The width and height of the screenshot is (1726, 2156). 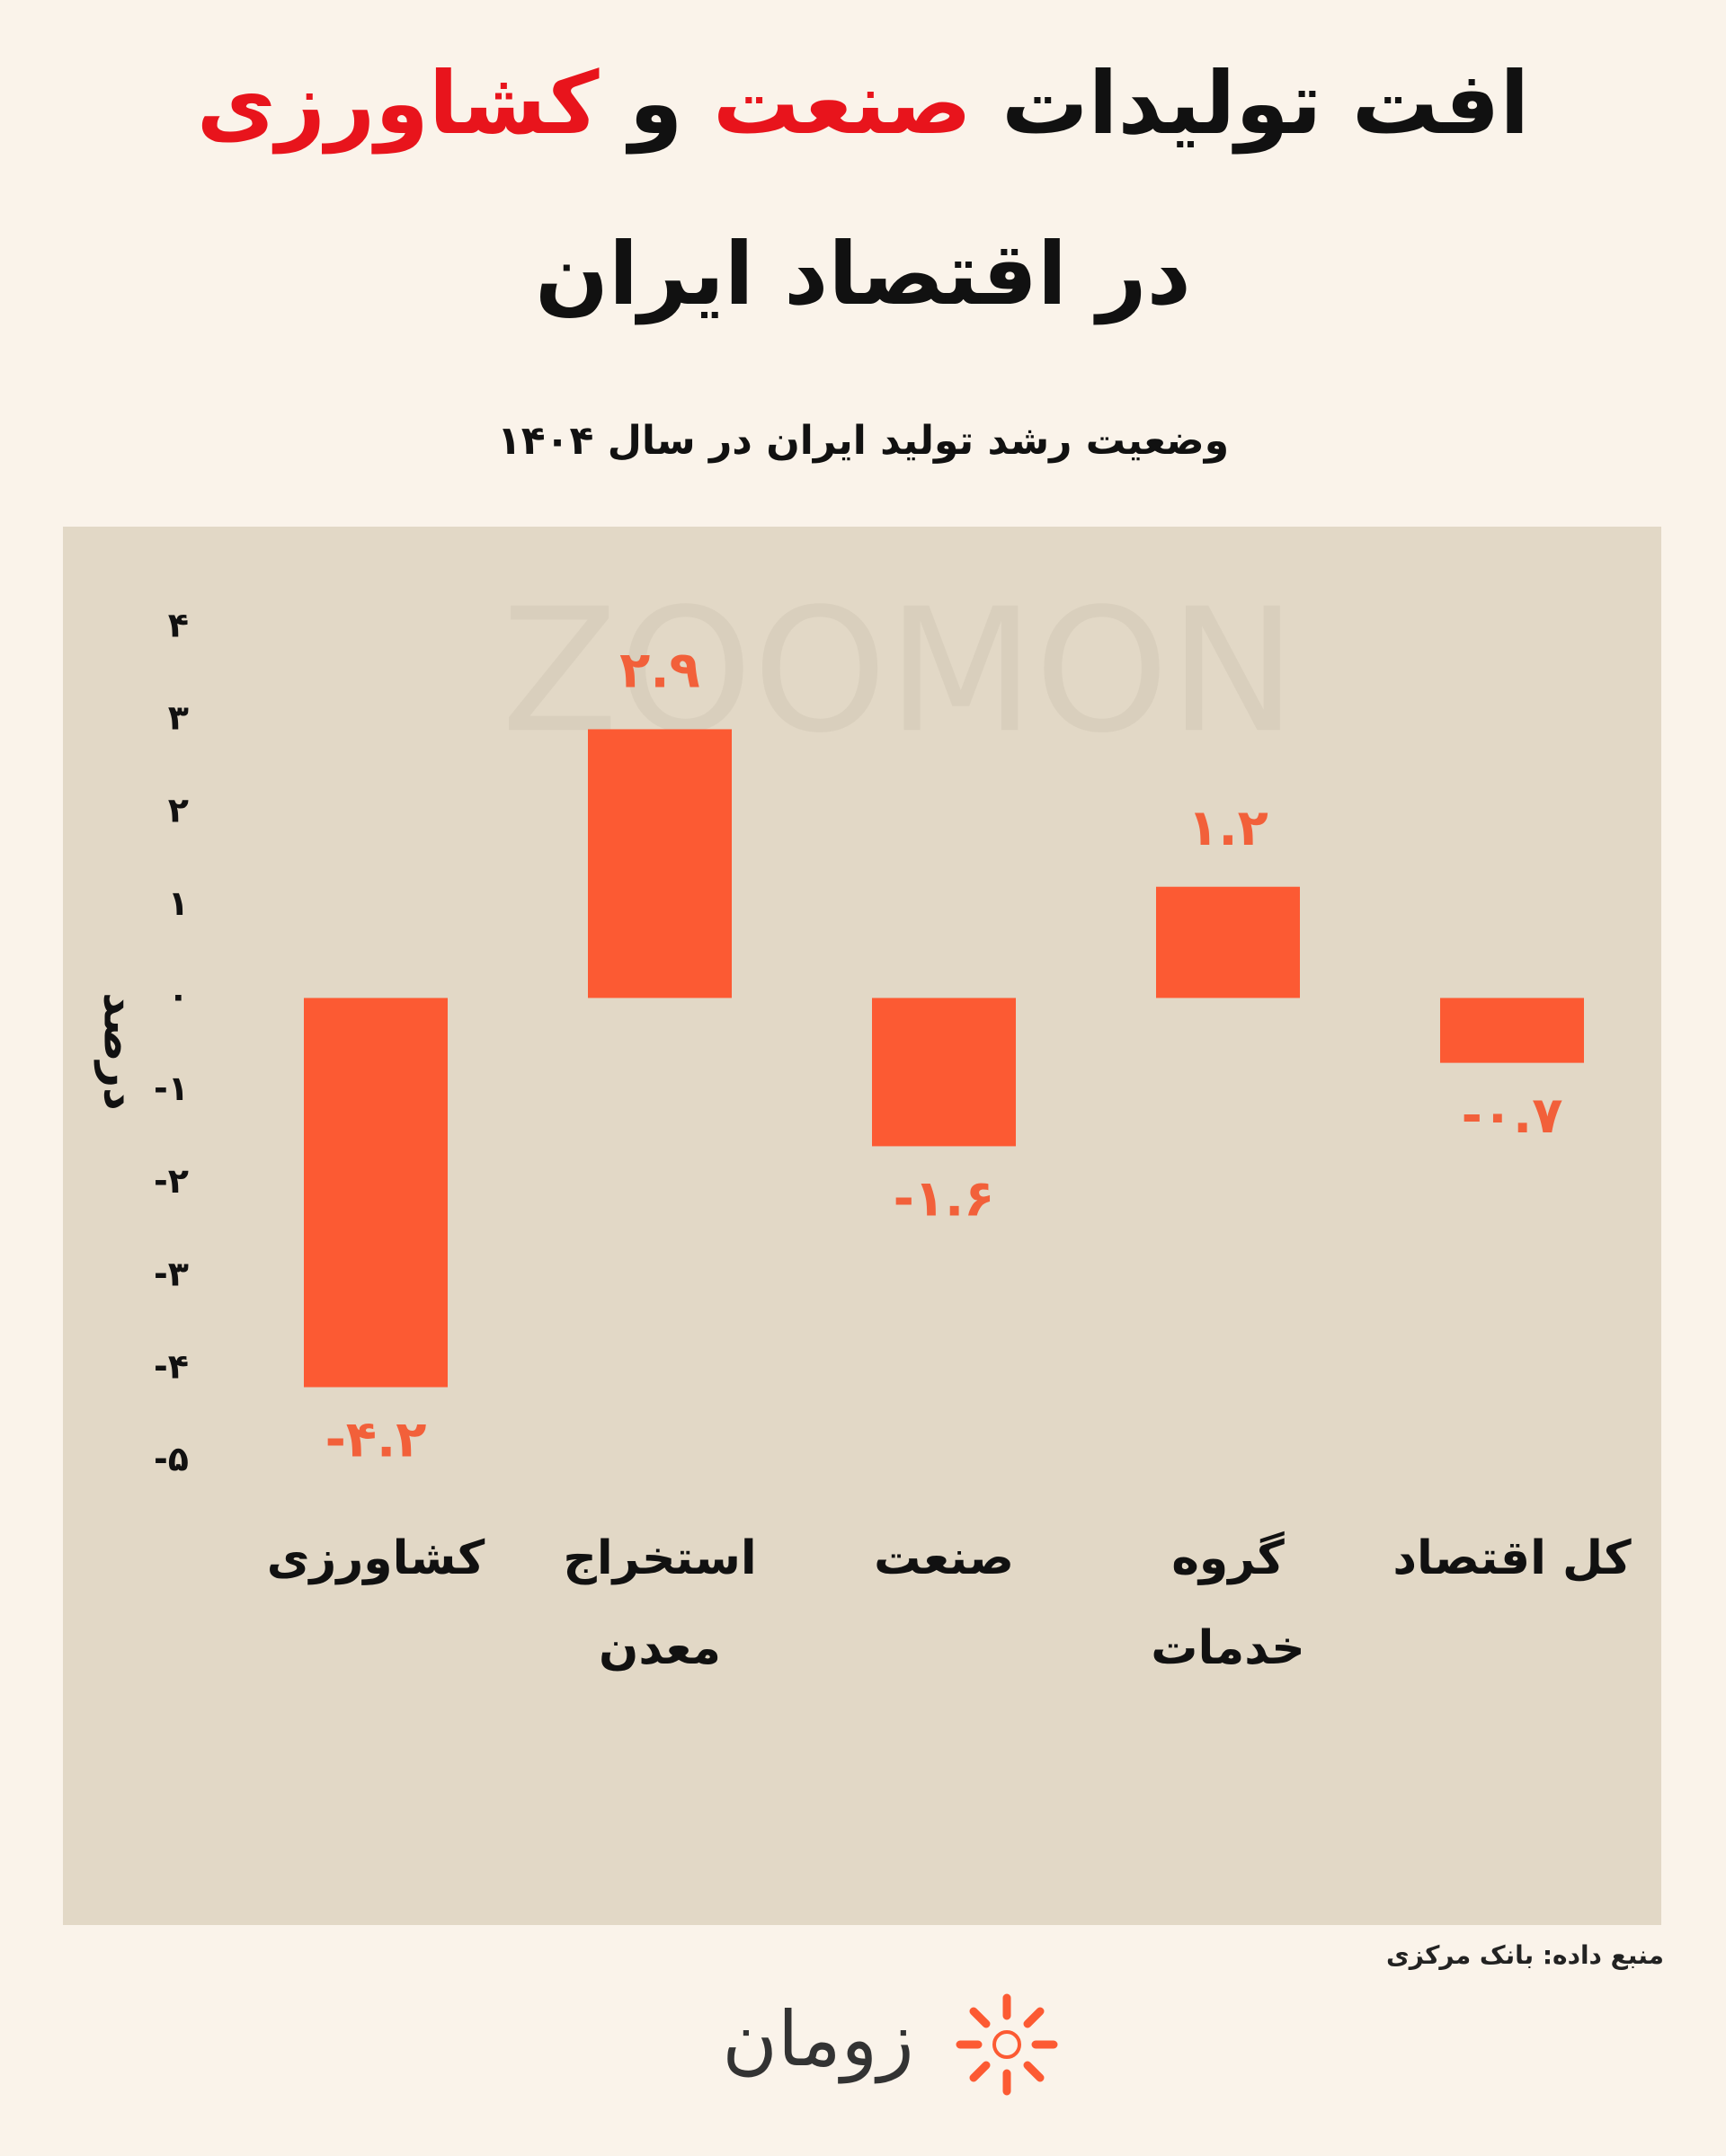 I want to click on logo-icon, so click(x=1007, y=2045).